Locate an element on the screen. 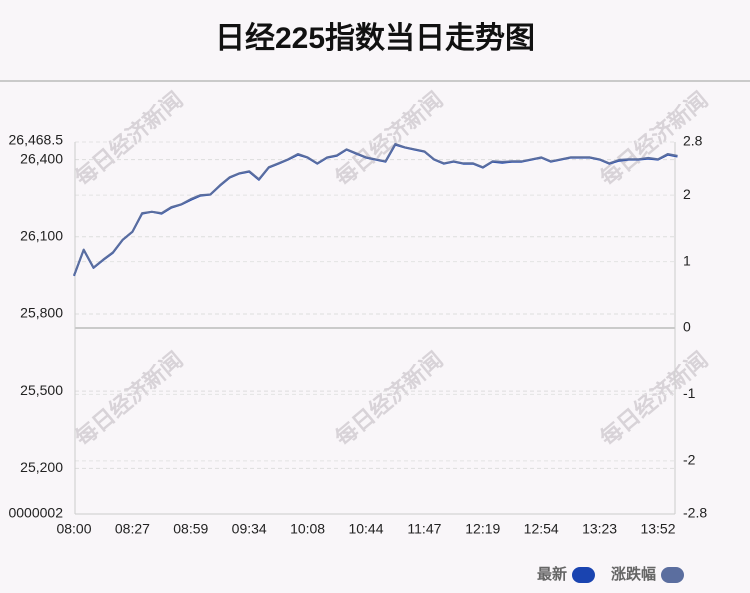 The image size is (750, 593). y-tick-label: 25,500 is located at coordinates (41, 390).